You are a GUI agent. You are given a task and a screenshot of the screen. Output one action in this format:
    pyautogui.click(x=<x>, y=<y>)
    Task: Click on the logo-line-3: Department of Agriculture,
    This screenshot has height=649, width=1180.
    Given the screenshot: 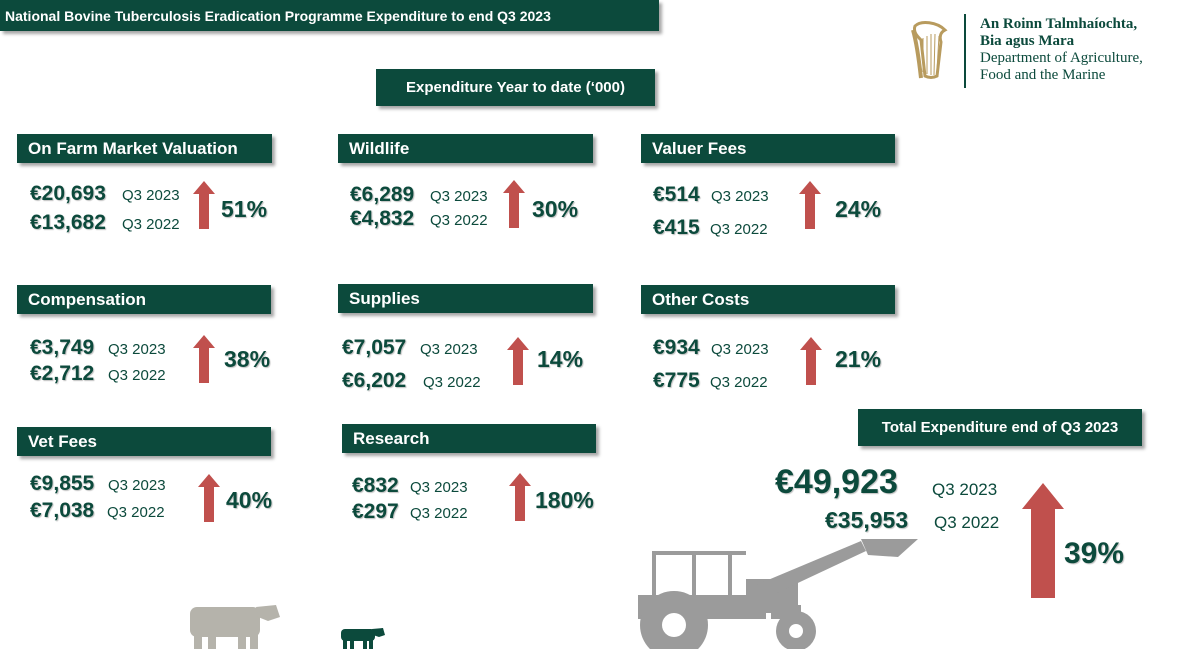 What is the action you would take?
    pyautogui.click(x=1061, y=58)
    